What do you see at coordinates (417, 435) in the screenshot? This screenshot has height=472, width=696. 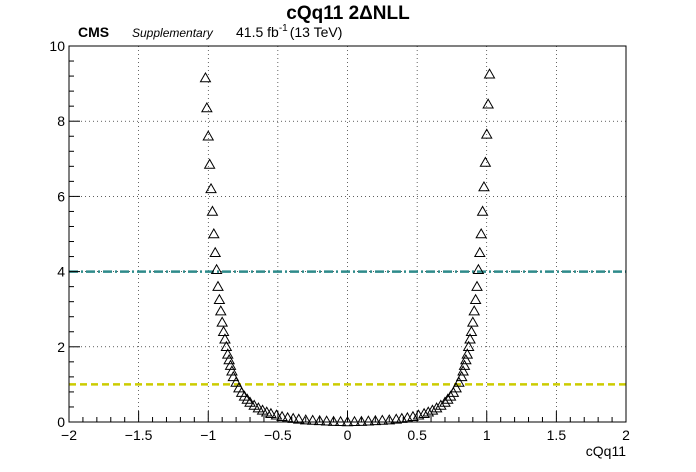 I see `x-tick-label: 0.5` at bounding box center [417, 435].